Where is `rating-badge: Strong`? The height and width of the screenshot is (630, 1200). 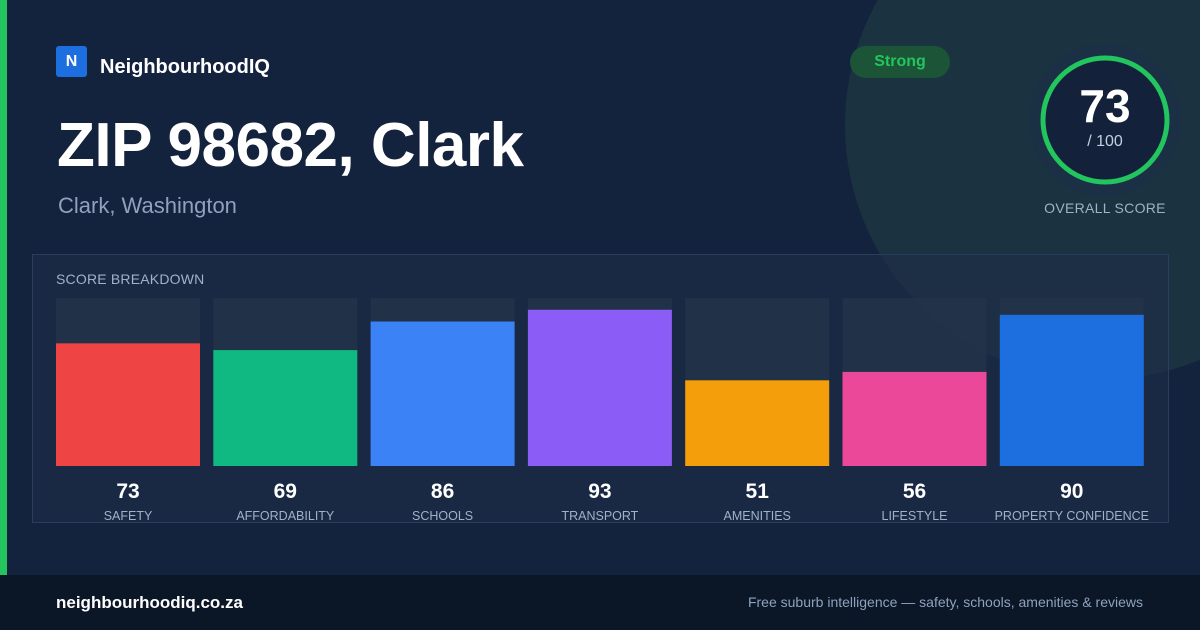 rating-badge: Strong is located at coordinates (900, 62).